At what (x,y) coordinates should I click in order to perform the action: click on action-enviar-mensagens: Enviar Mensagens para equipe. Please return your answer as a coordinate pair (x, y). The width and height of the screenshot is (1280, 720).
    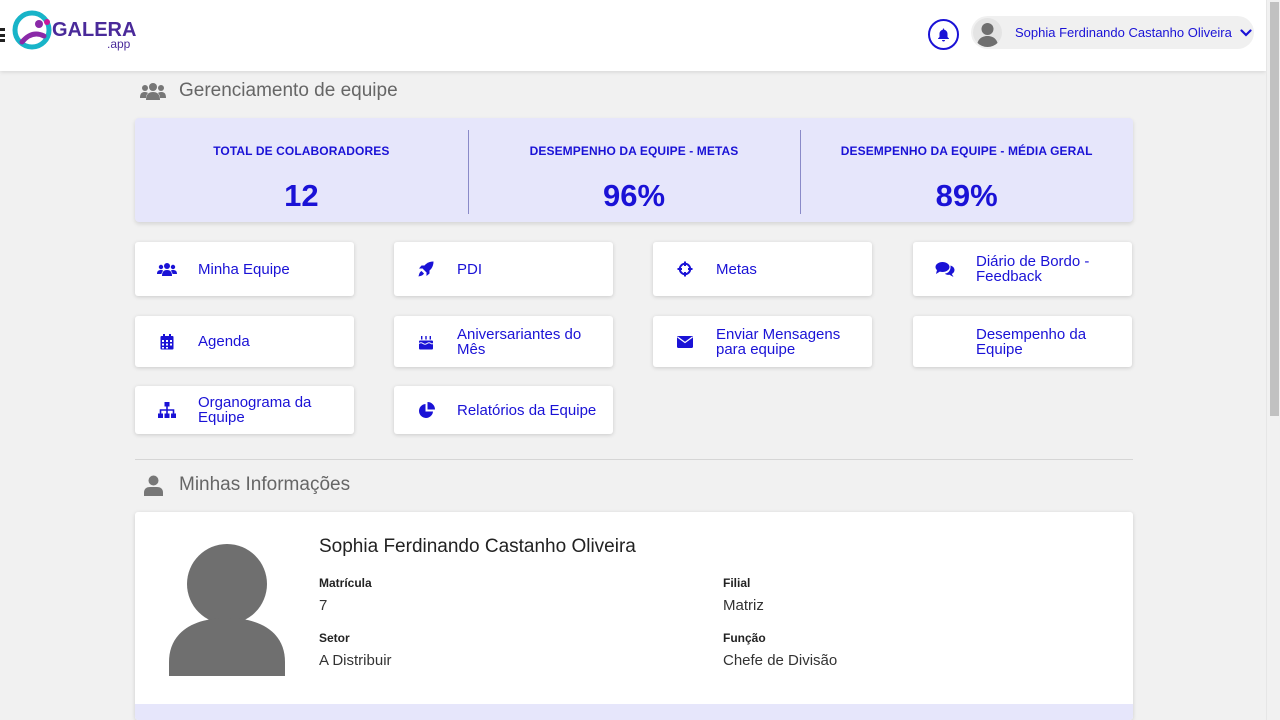
    Looking at the image, I should click on (762, 341).